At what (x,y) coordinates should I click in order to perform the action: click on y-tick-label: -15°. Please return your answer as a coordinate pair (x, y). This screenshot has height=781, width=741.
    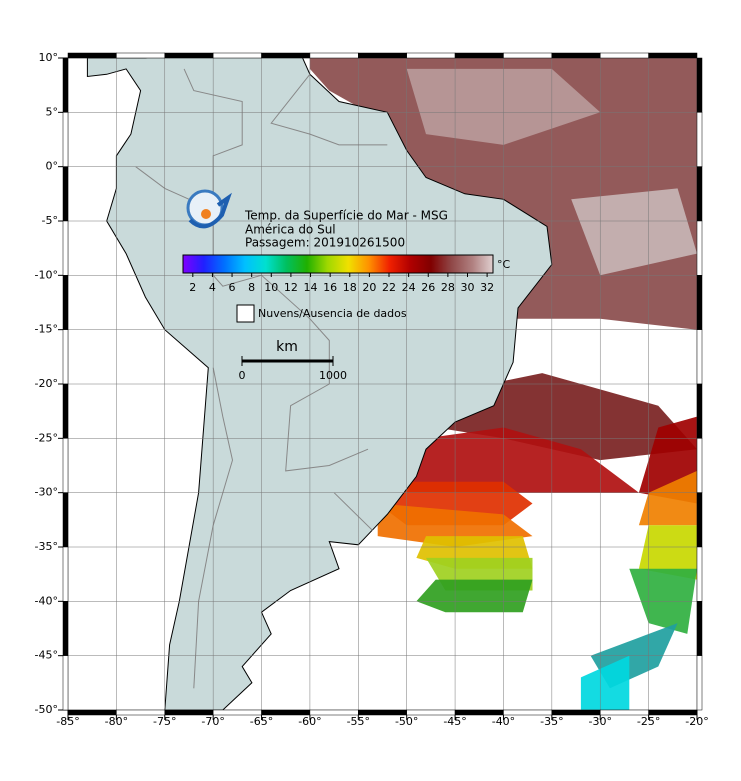
    Looking at the image, I should click on (46, 329).